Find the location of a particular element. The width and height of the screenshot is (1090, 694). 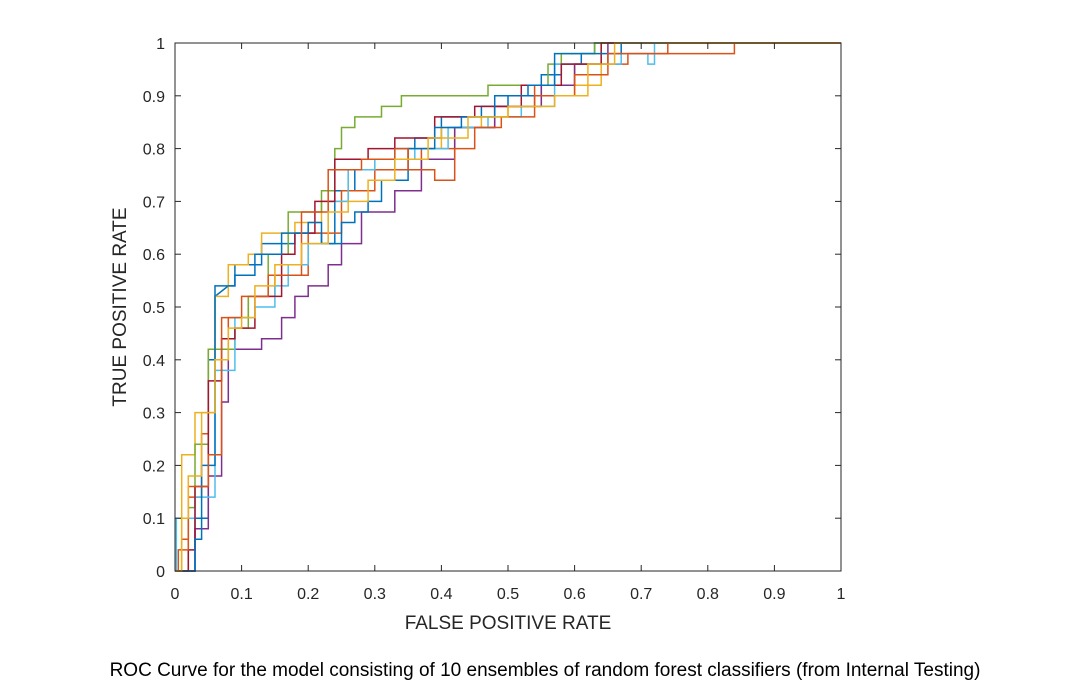

x-tick-label: 1 is located at coordinates (841, 594).